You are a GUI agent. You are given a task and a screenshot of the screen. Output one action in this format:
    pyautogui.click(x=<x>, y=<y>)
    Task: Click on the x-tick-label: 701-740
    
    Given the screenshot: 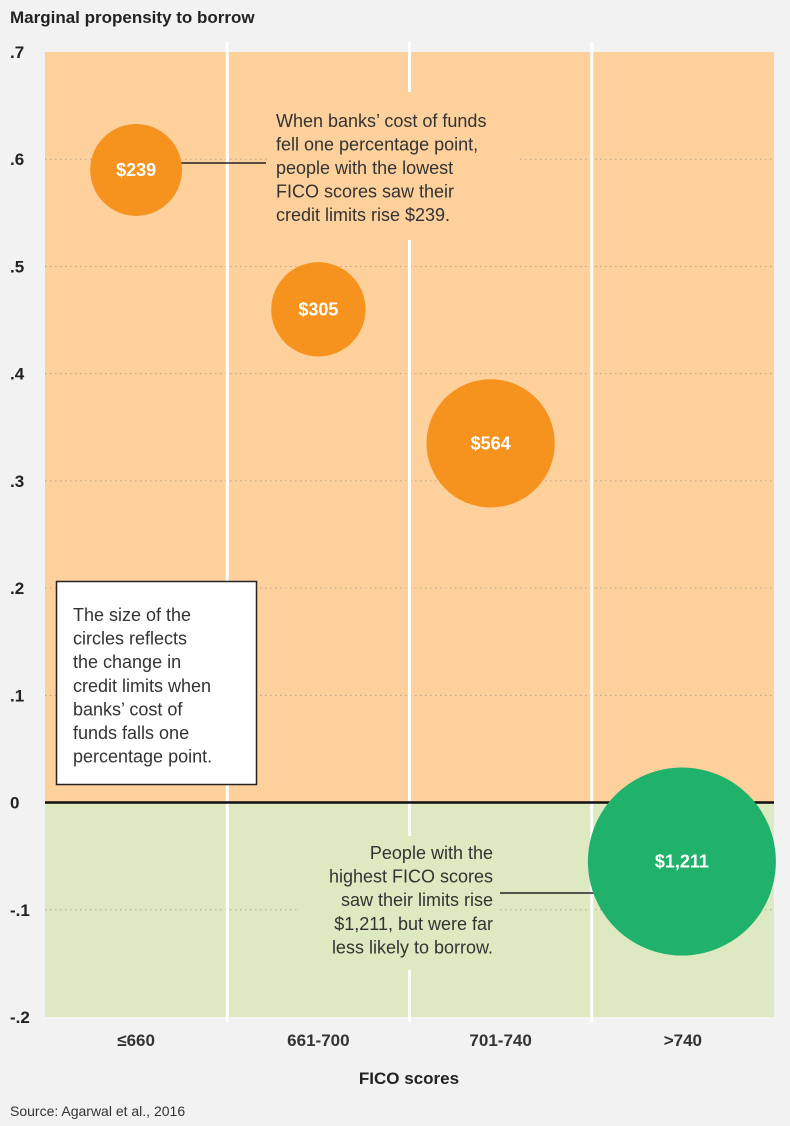 What is the action you would take?
    pyautogui.click(x=500, y=1040)
    